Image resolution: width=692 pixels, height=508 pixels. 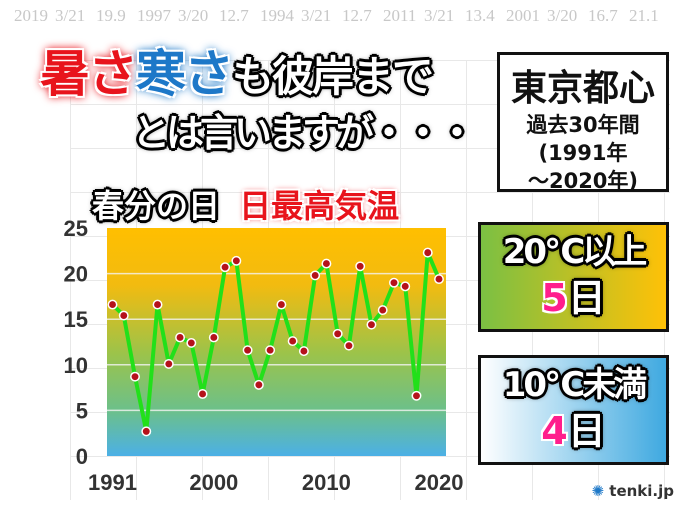 I want to click on background-table-cell: 1994, so click(x=277, y=15).